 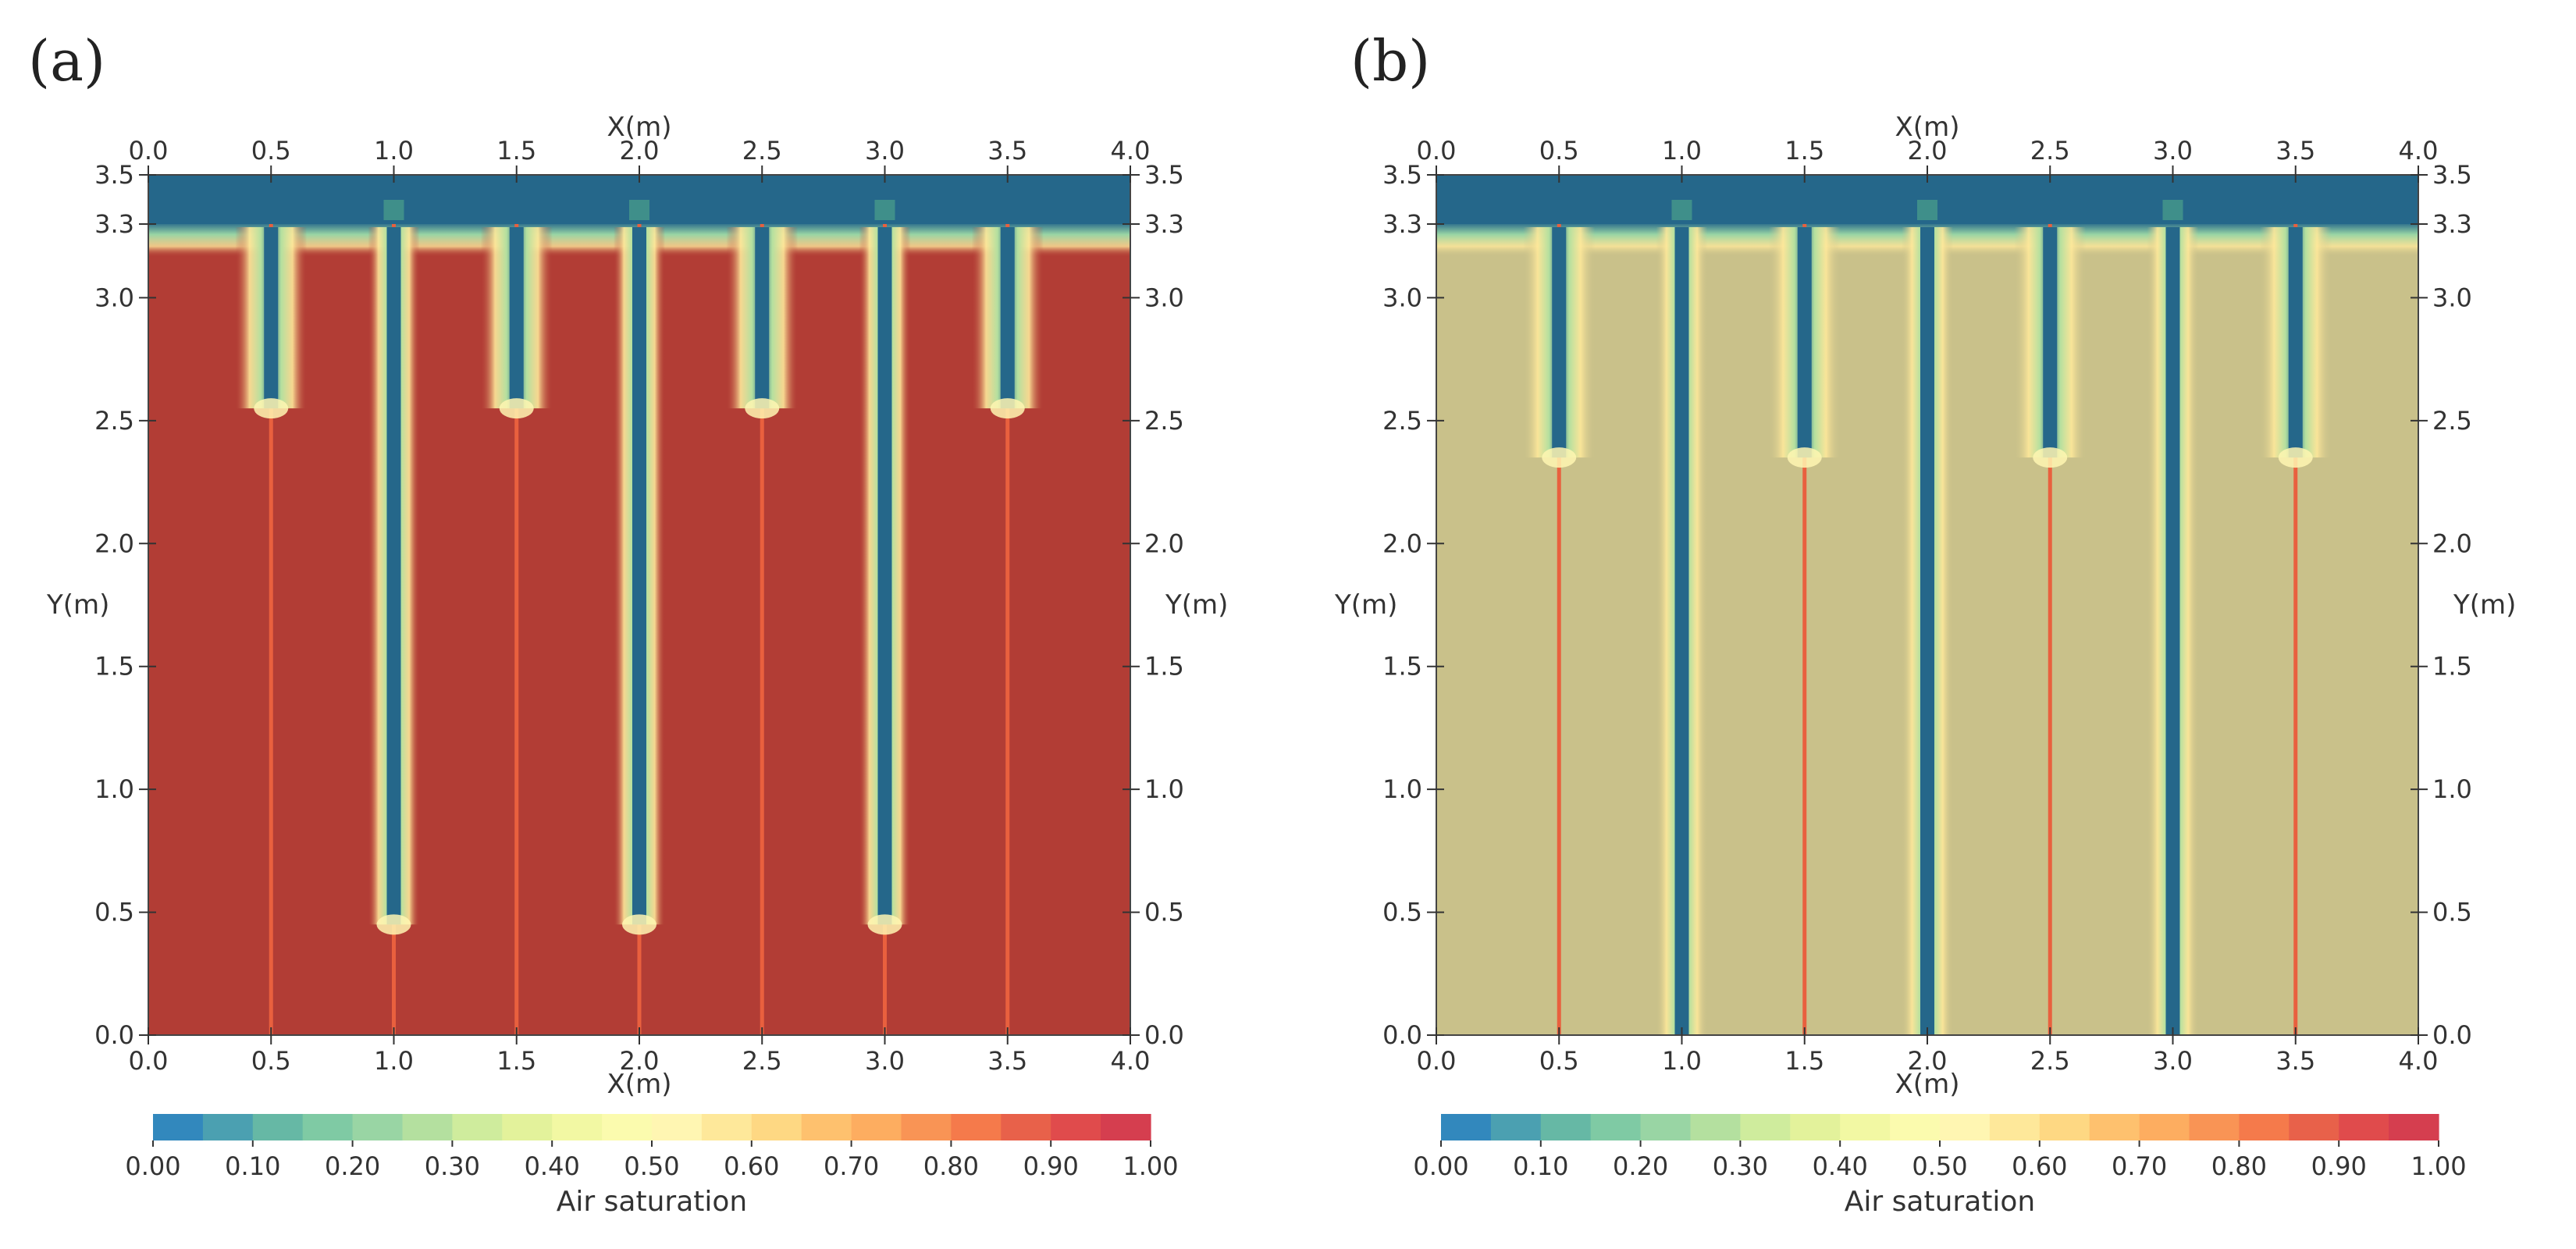 What do you see at coordinates (2484, 605) in the screenshot?
I see `y-axis-title-right: Y(m)` at bounding box center [2484, 605].